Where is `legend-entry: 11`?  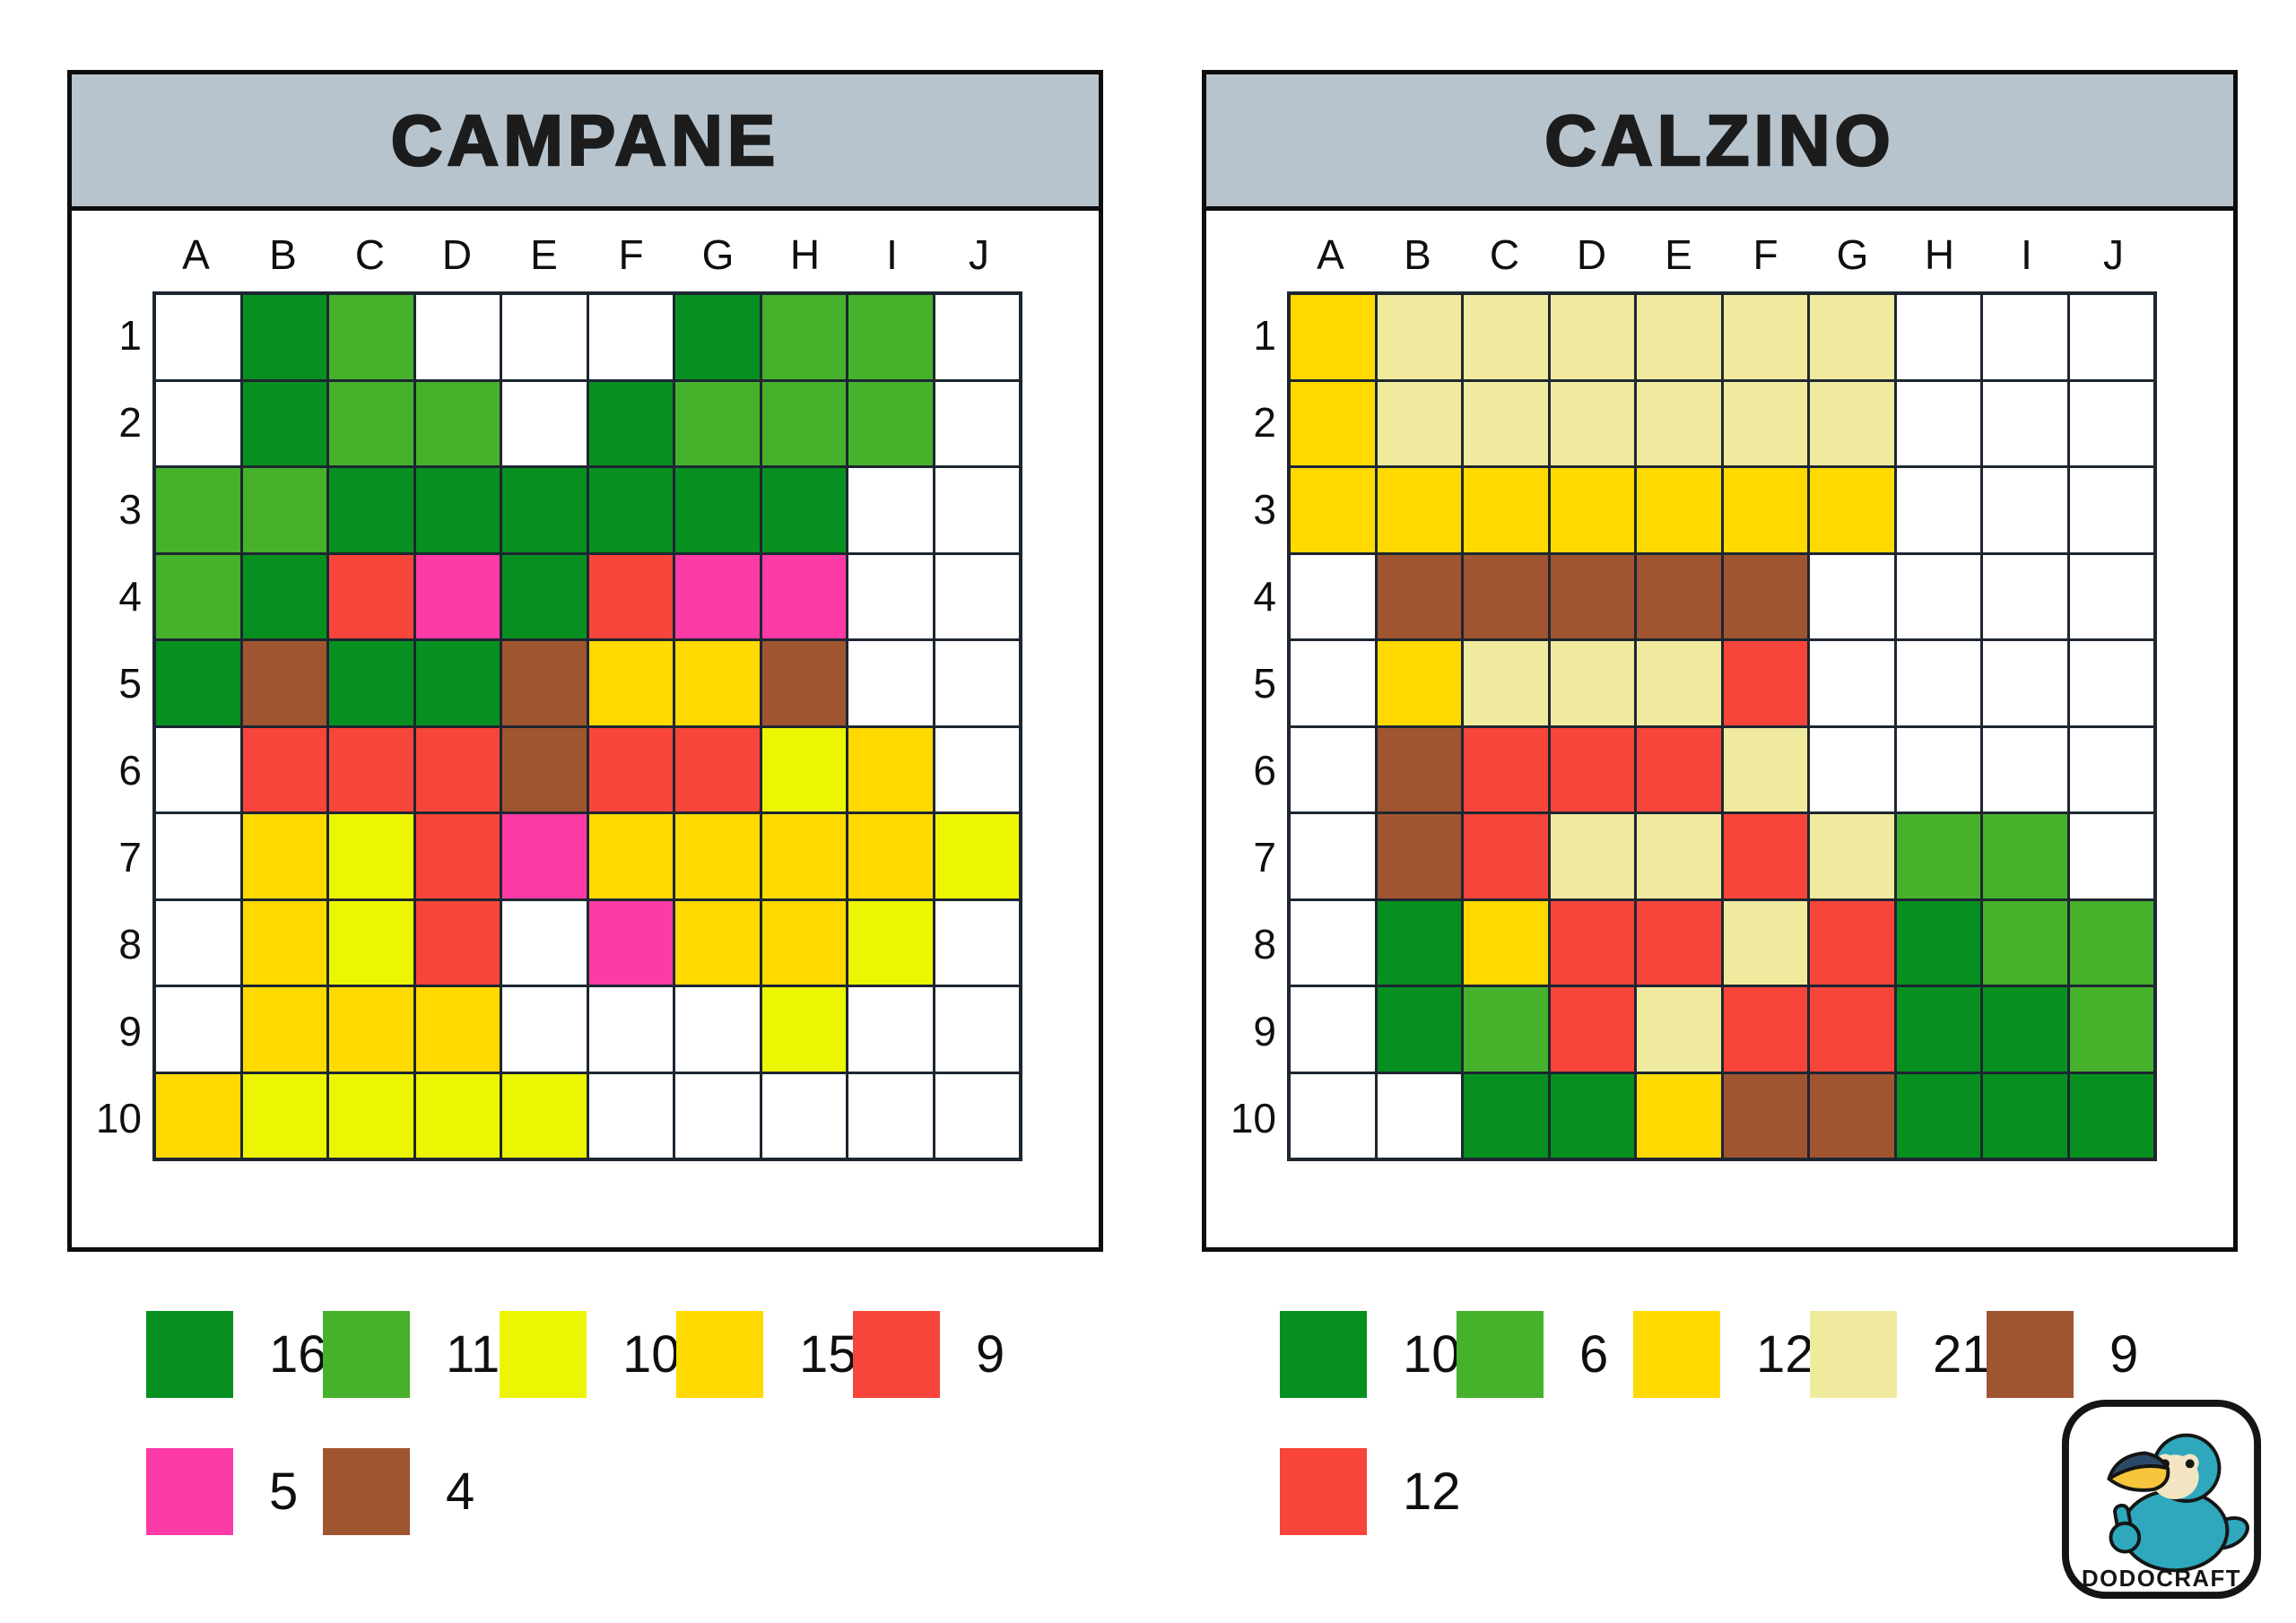
legend-entry: 11 is located at coordinates (411, 1354).